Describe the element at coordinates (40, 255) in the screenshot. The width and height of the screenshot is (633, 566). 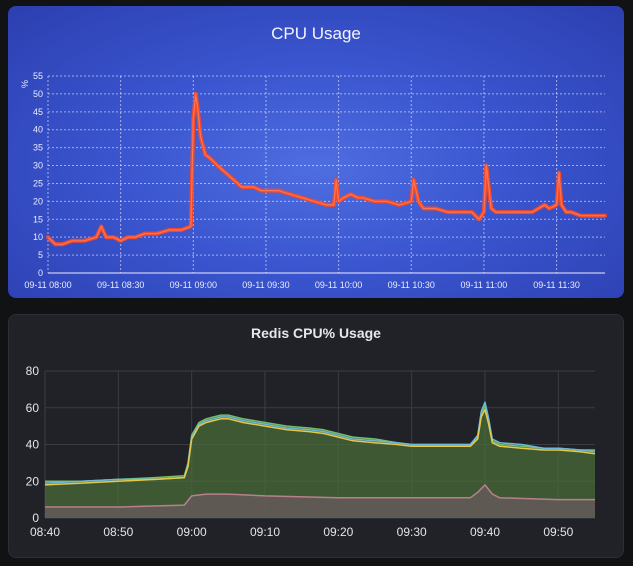
I see `y-tick-label: 5` at that location.